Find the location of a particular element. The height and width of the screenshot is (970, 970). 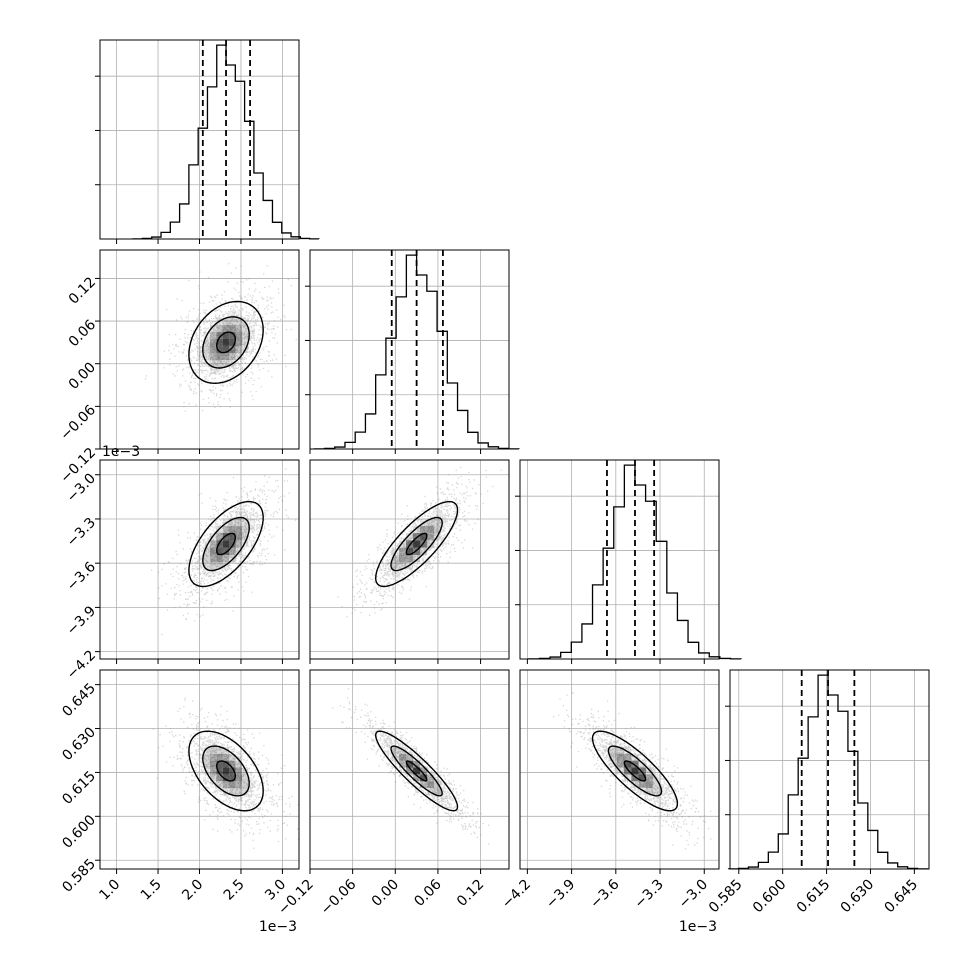

x-tick-label: 0.00 is located at coordinates (385, 893).